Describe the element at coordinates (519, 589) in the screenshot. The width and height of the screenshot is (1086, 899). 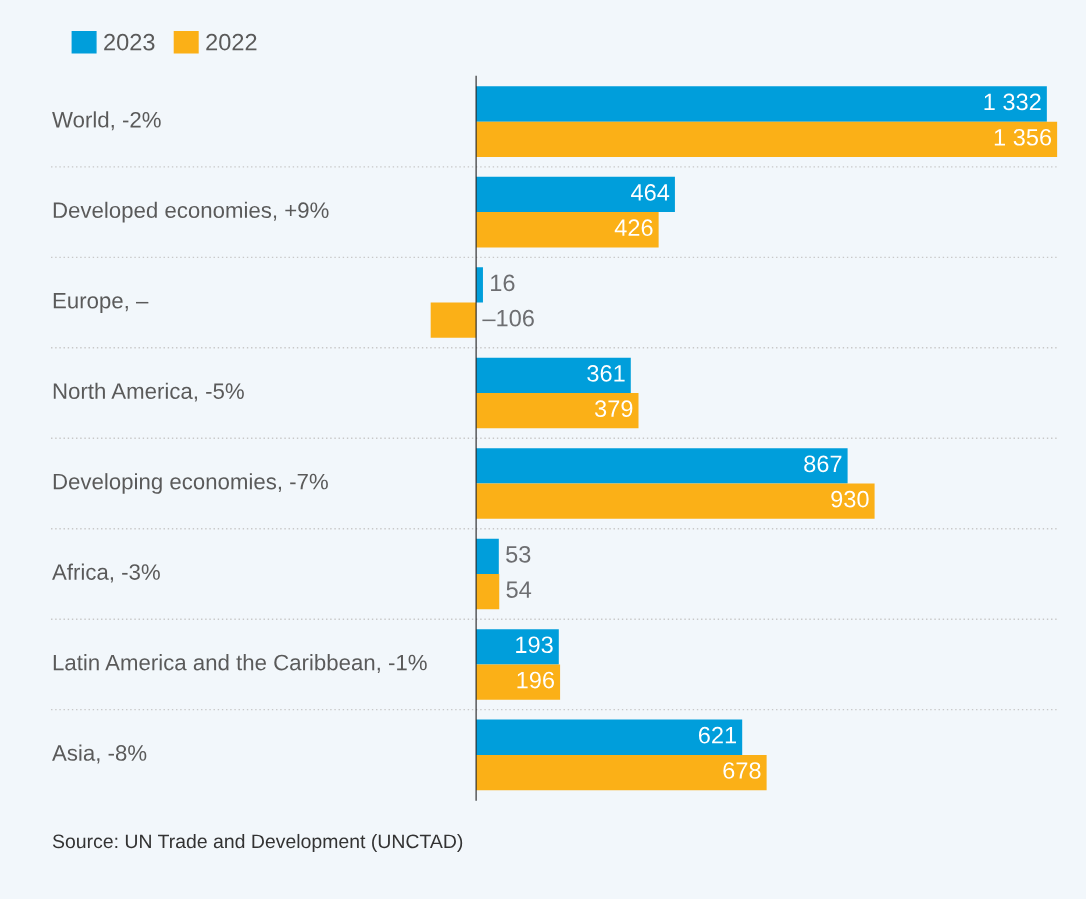
I see `data-label: 54` at that location.